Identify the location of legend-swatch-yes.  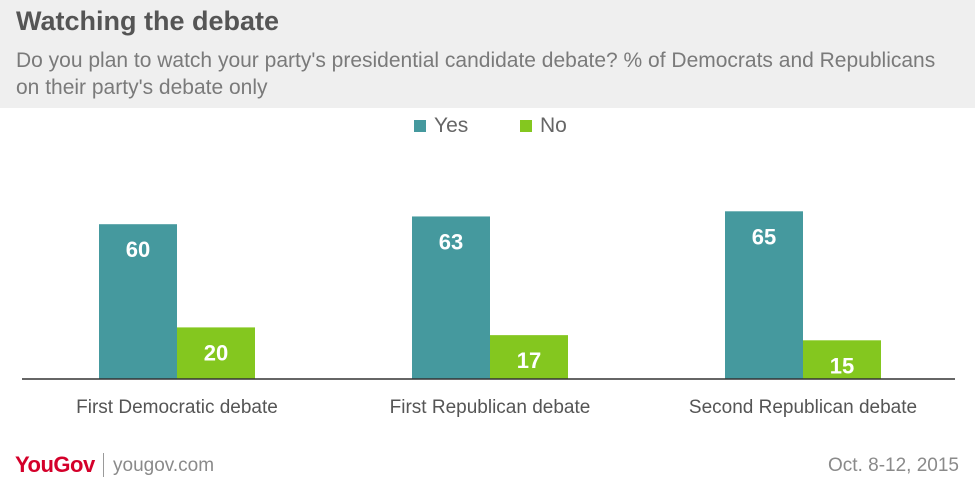
(420, 126).